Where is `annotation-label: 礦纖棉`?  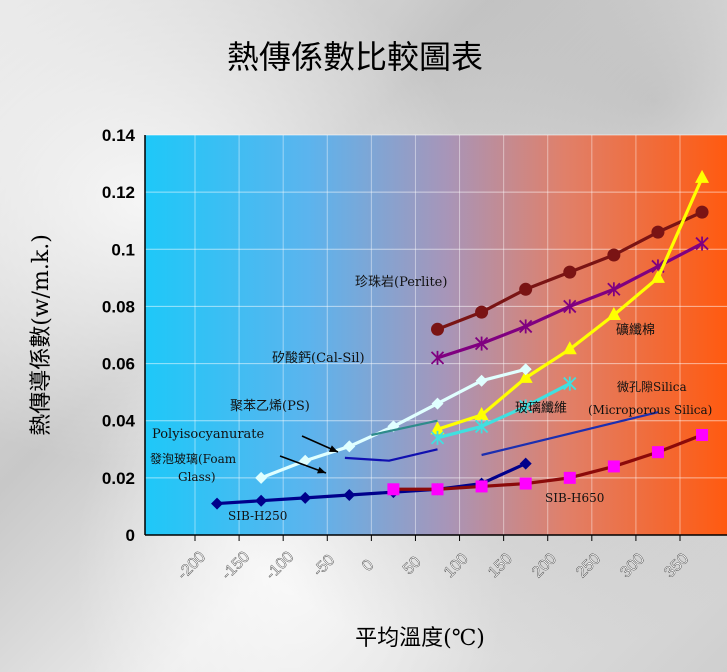
annotation-label: 礦纖棉 is located at coordinates (635, 330).